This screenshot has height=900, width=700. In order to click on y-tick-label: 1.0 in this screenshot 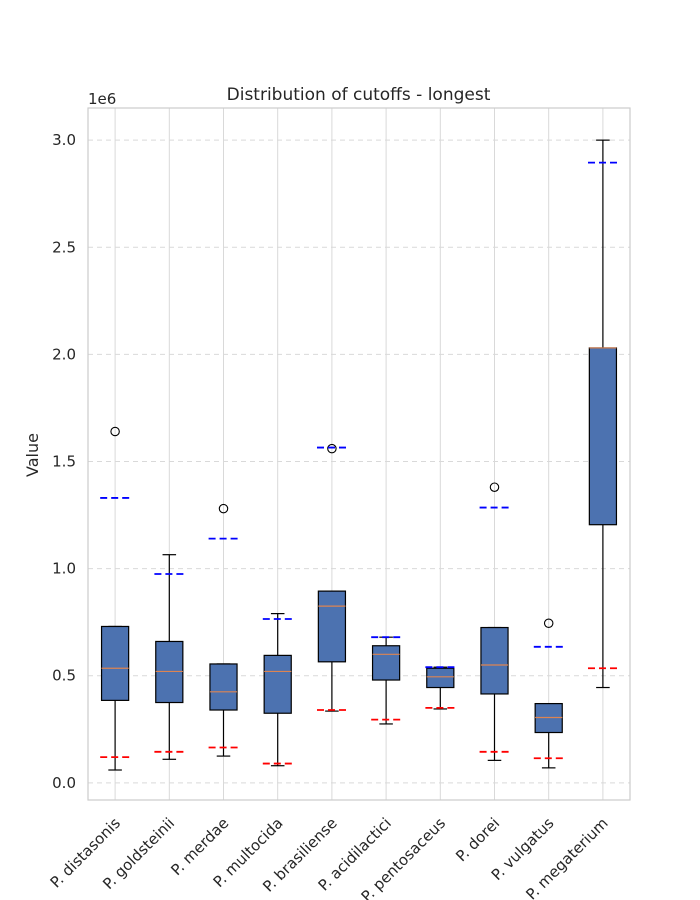, I will do `click(64, 569)`.